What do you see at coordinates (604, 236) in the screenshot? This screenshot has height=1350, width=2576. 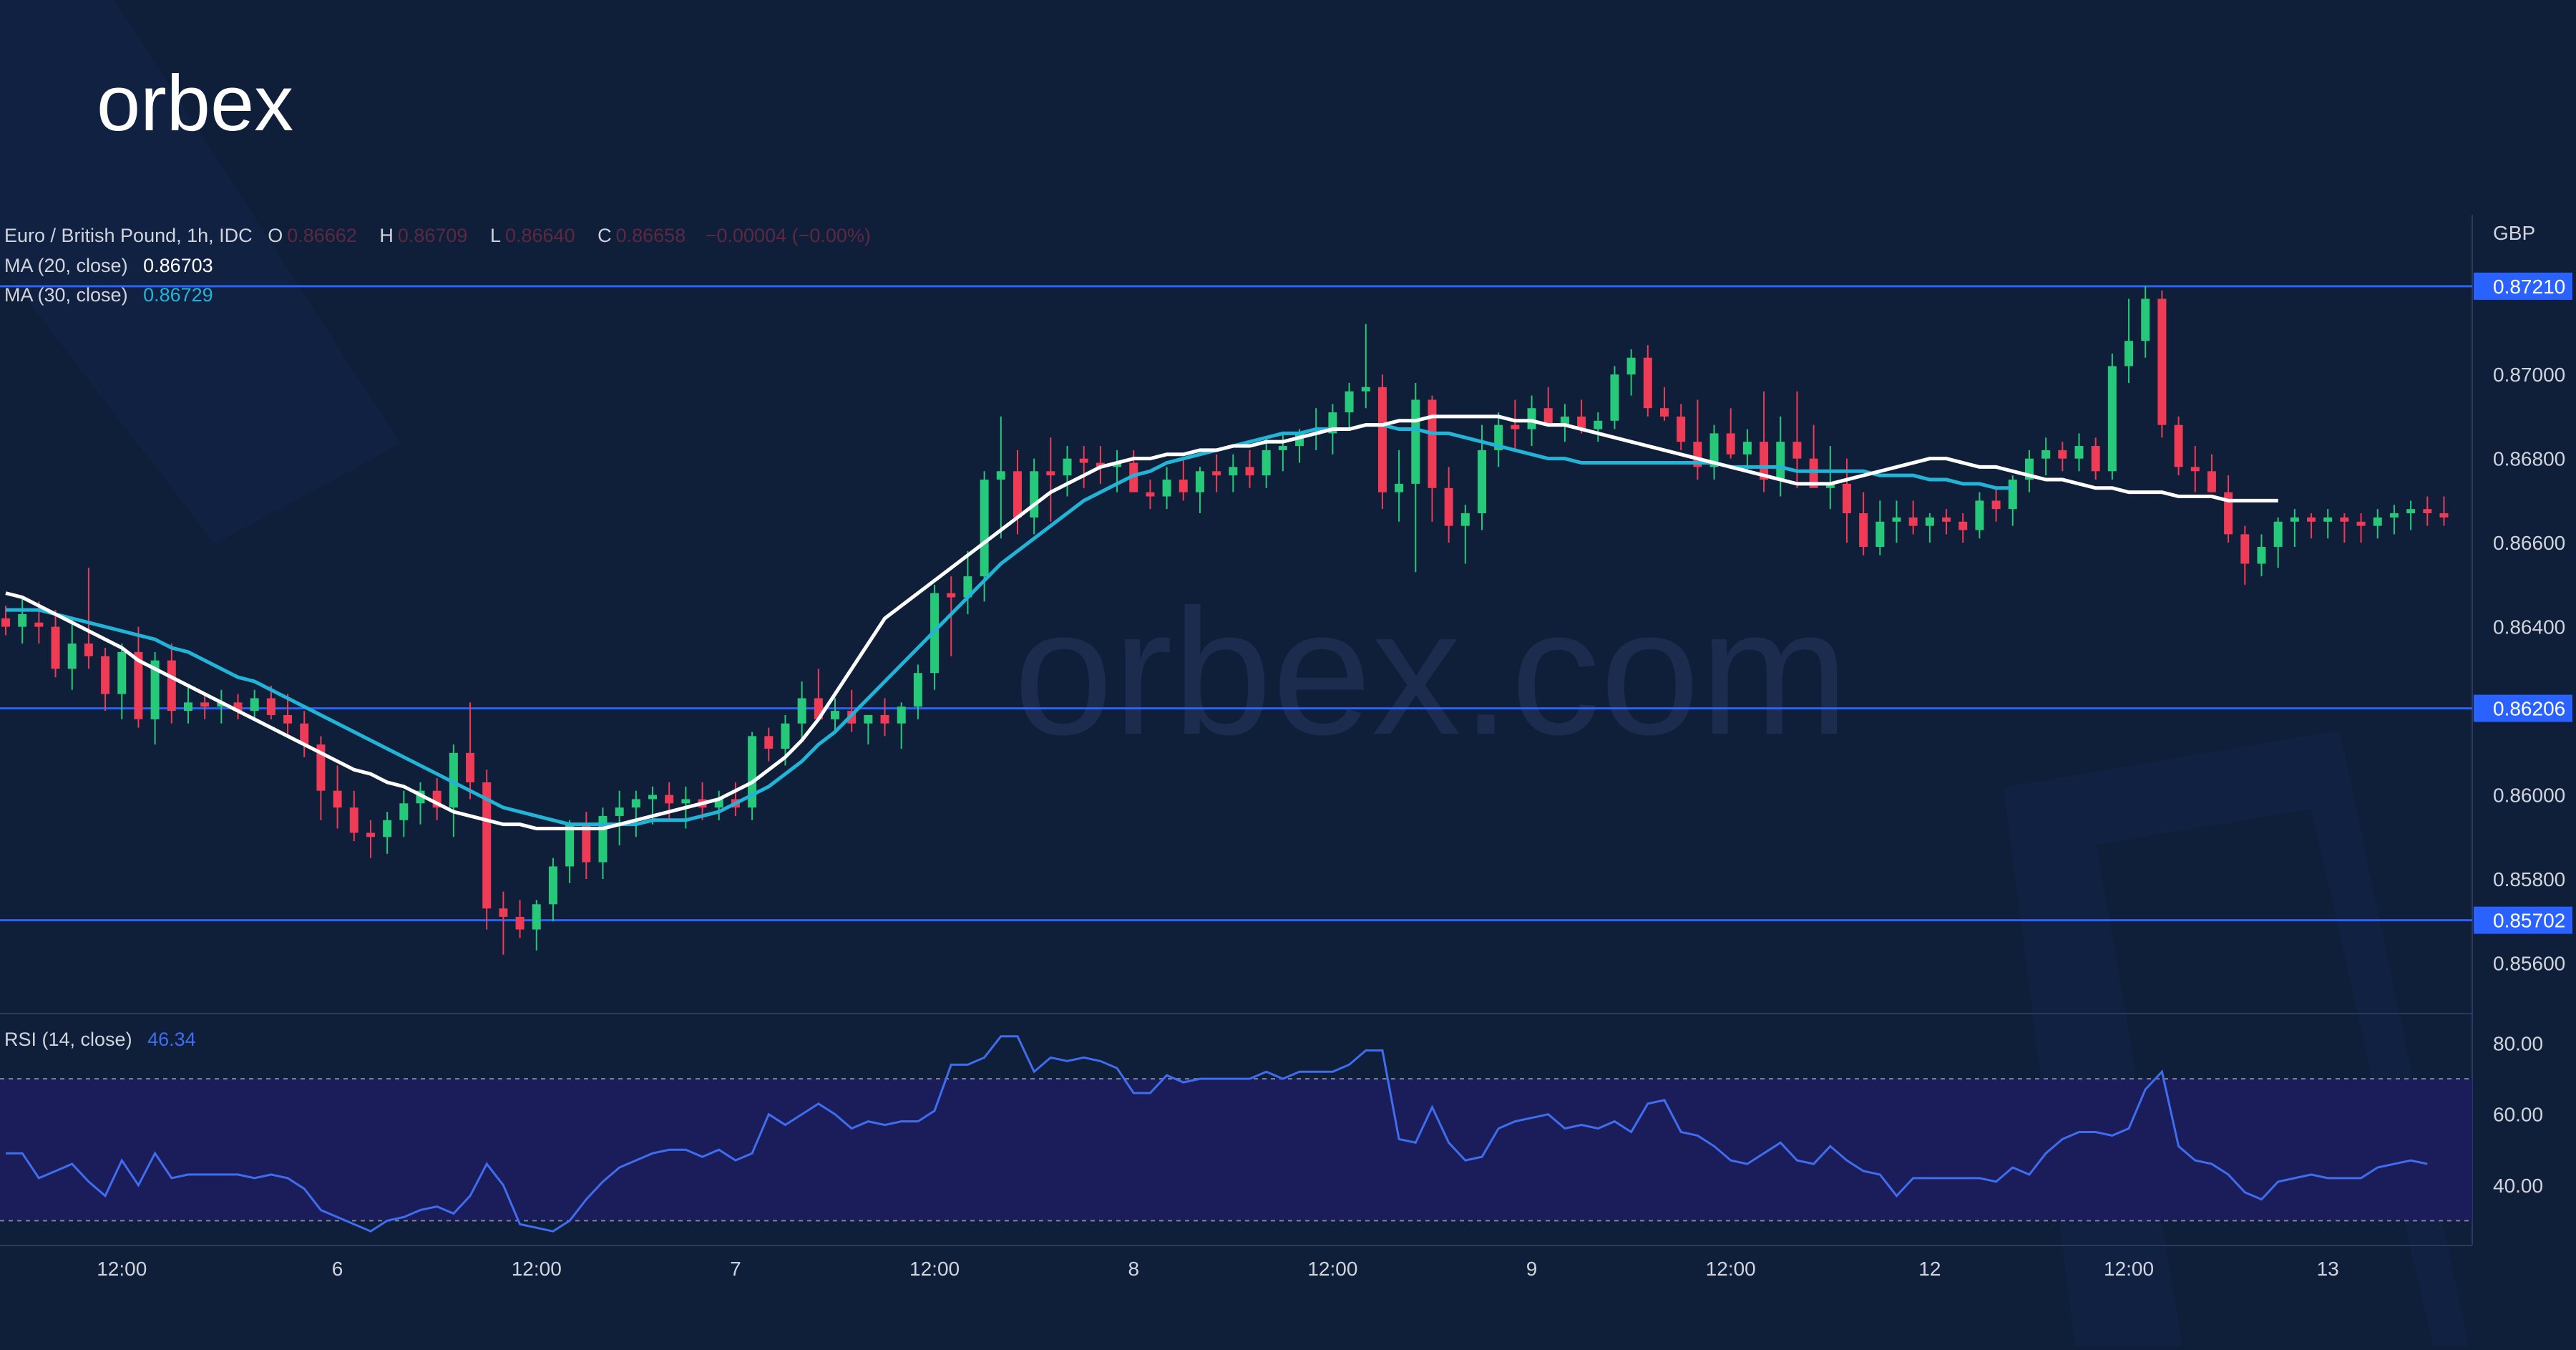 I see `close-label: C` at bounding box center [604, 236].